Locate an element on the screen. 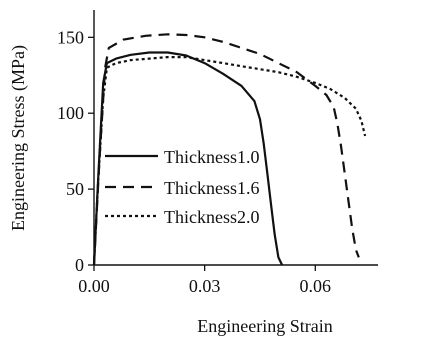  x-tick-label: 0.00 is located at coordinates (94, 286).